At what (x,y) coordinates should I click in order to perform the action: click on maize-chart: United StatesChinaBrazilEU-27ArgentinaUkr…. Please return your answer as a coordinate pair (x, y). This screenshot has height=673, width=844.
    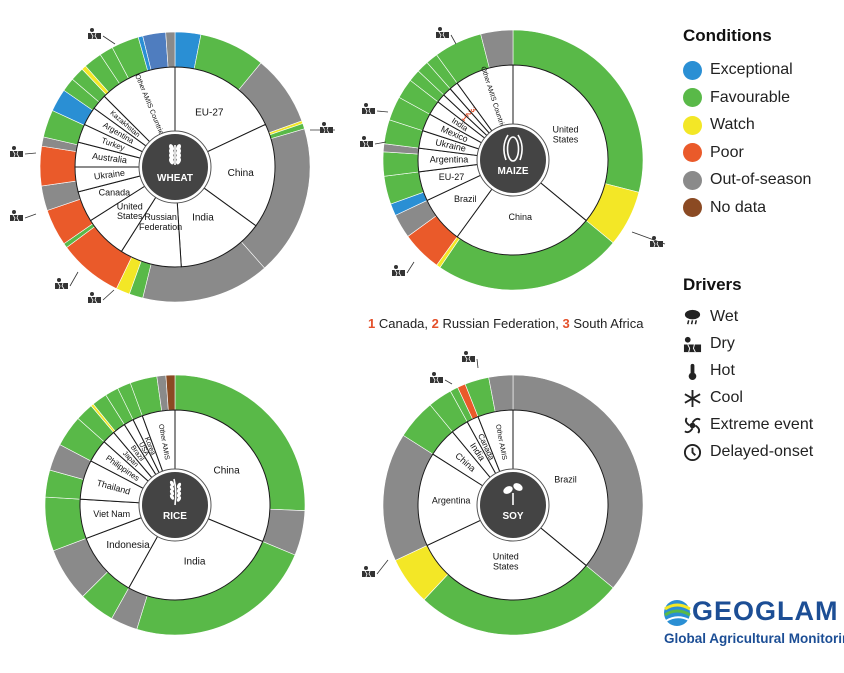
    Looking at the image, I should click on (513, 160).